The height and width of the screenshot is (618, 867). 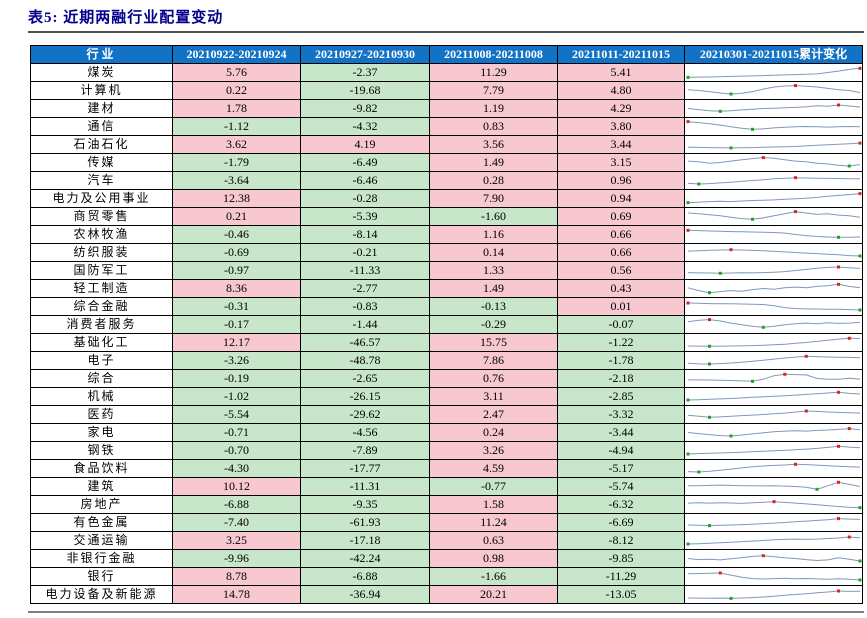 I want to click on value-cell: -0.07, so click(x=621, y=324).